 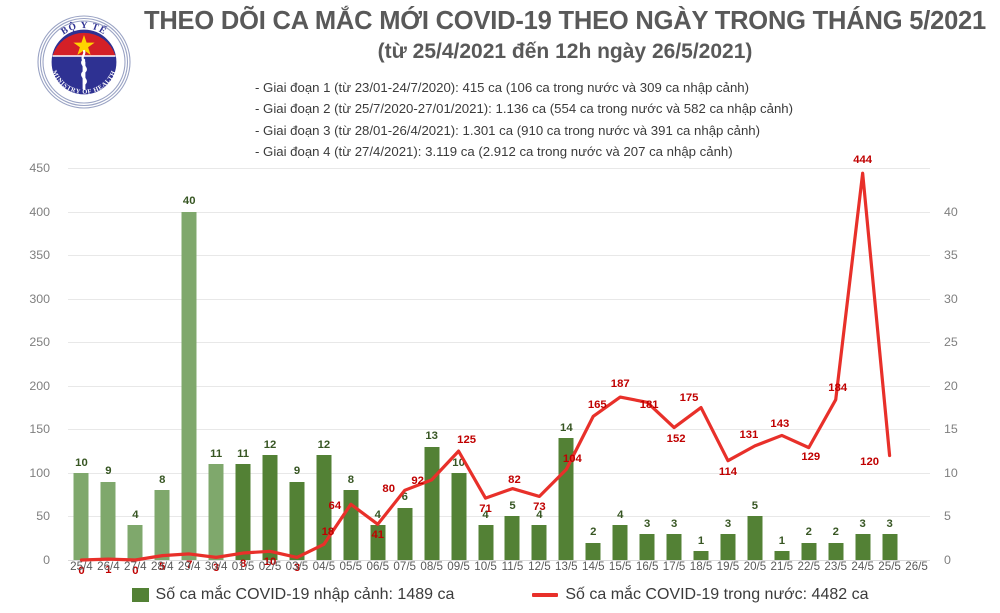 I want to click on bar-slot: 4, so click(x=620, y=364).